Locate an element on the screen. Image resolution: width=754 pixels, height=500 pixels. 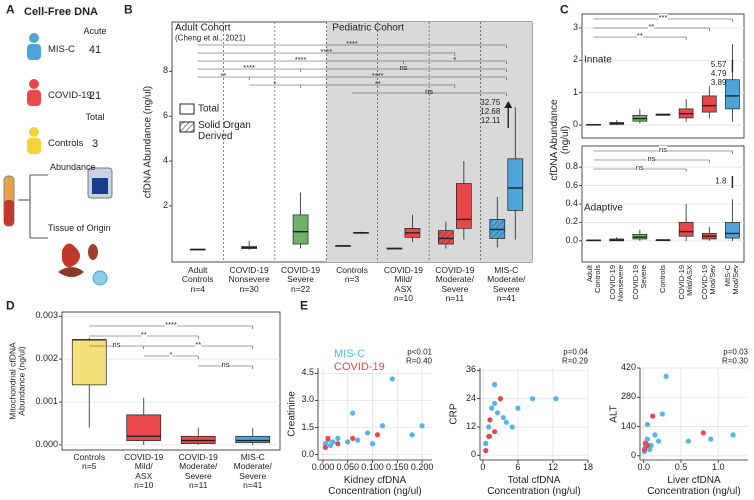
y-axis-label: ALT is located at coordinates (614, 414).